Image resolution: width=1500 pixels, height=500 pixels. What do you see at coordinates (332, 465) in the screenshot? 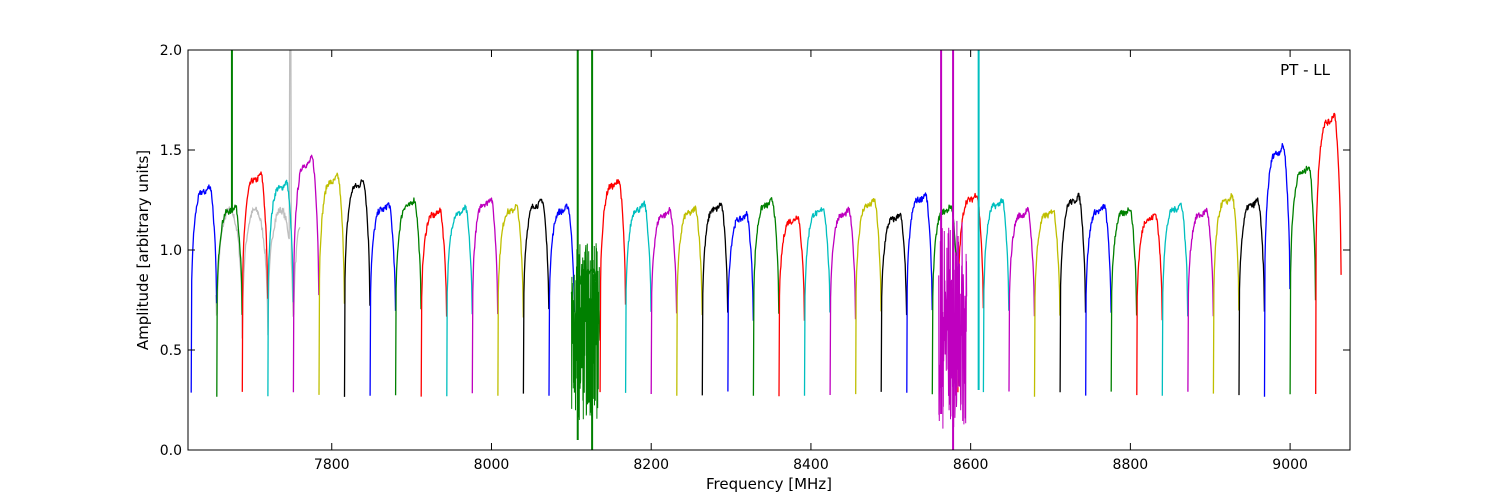
I see `x-tick-label: 7800` at bounding box center [332, 465].